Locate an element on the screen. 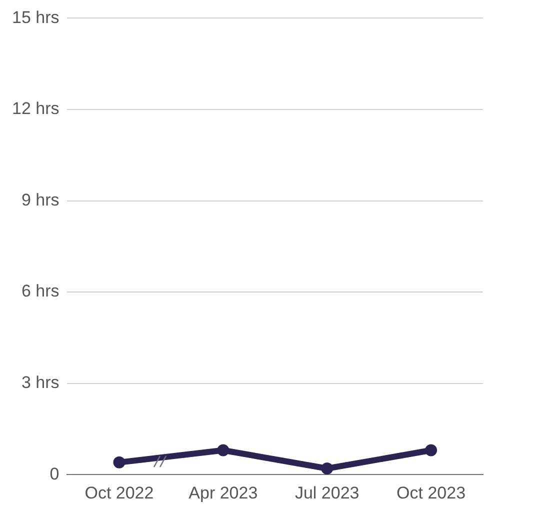 The height and width of the screenshot is (517, 533). x-tick-label: Apr 2023 is located at coordinates (223, 492).